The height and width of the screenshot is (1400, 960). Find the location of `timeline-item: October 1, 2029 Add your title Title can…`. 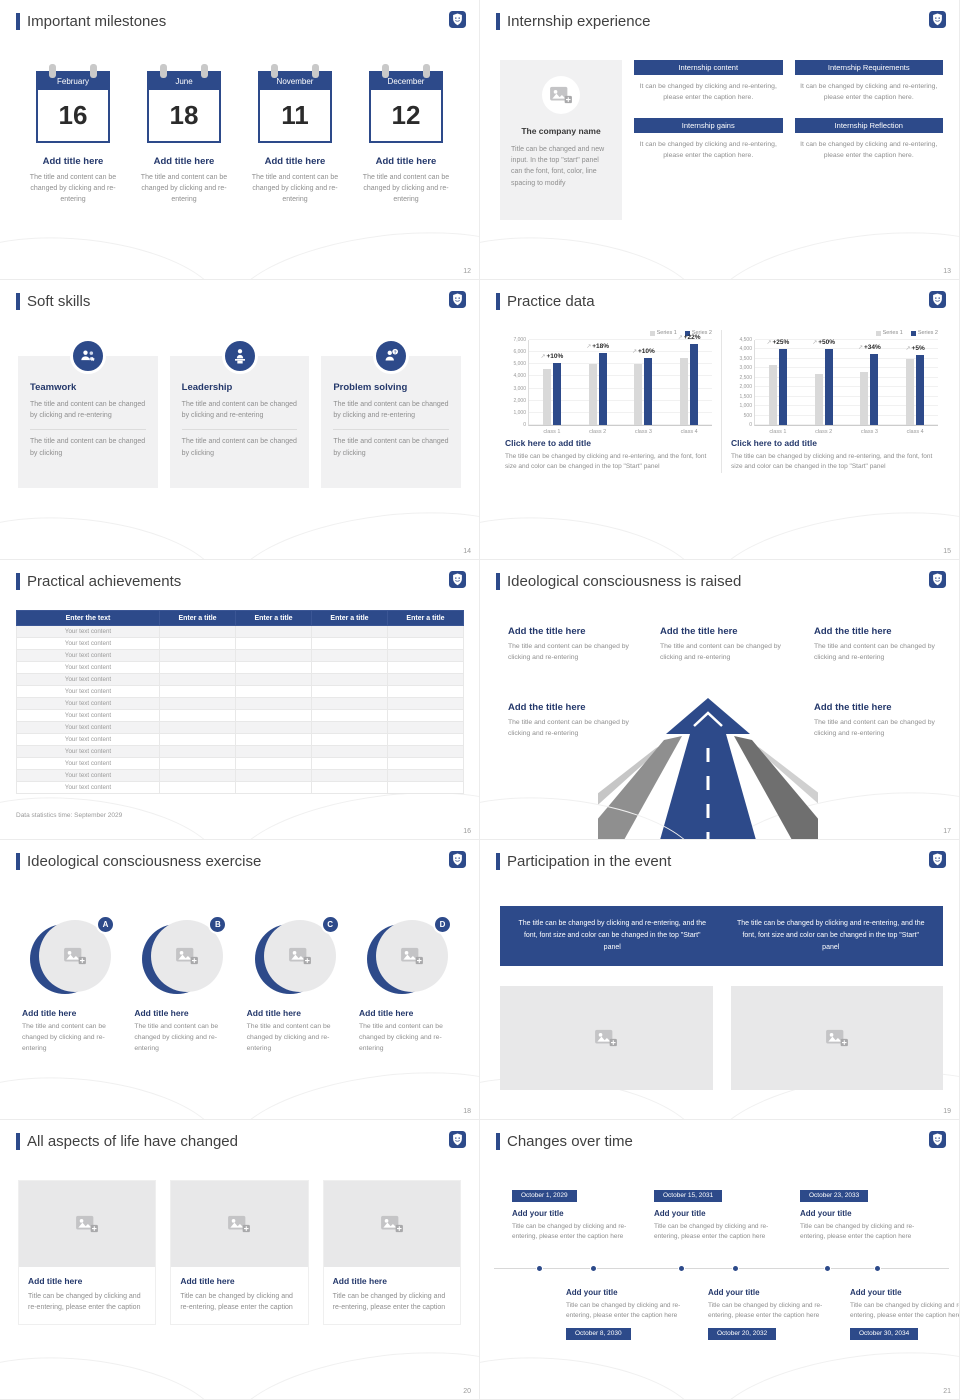

timeline-item: October 1, 2029 Add your title Title can… is located at coordinates (577, 1213).